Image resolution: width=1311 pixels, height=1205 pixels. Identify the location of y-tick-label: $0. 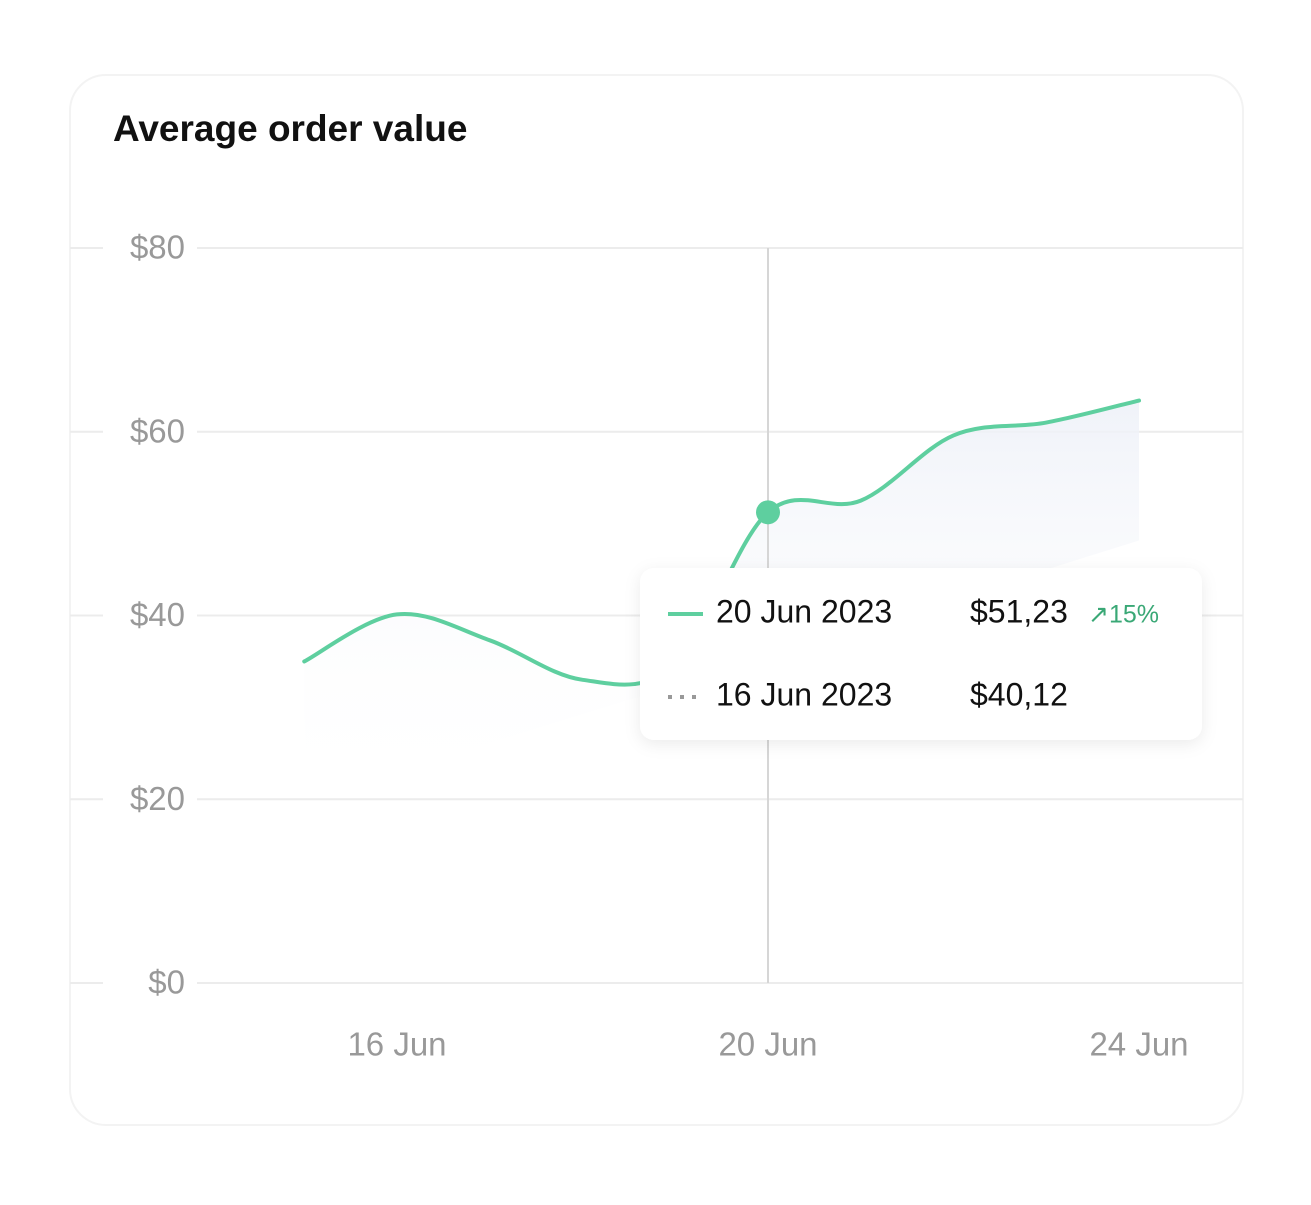
(166, 982).